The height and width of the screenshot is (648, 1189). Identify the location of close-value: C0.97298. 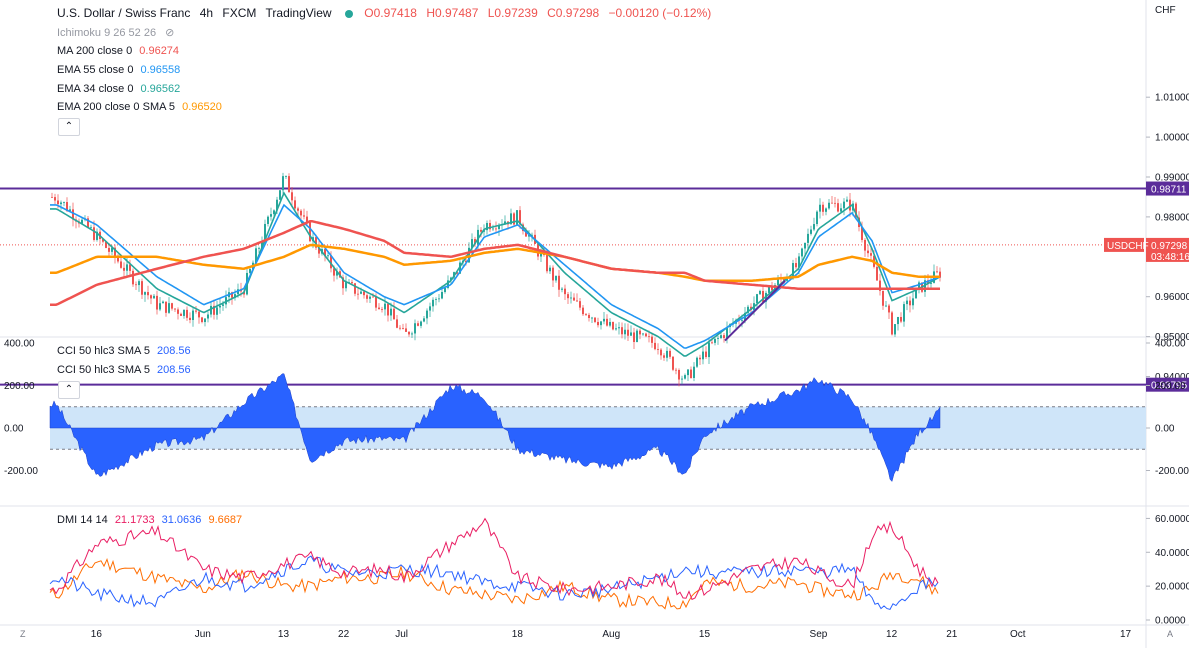
(573, 13).